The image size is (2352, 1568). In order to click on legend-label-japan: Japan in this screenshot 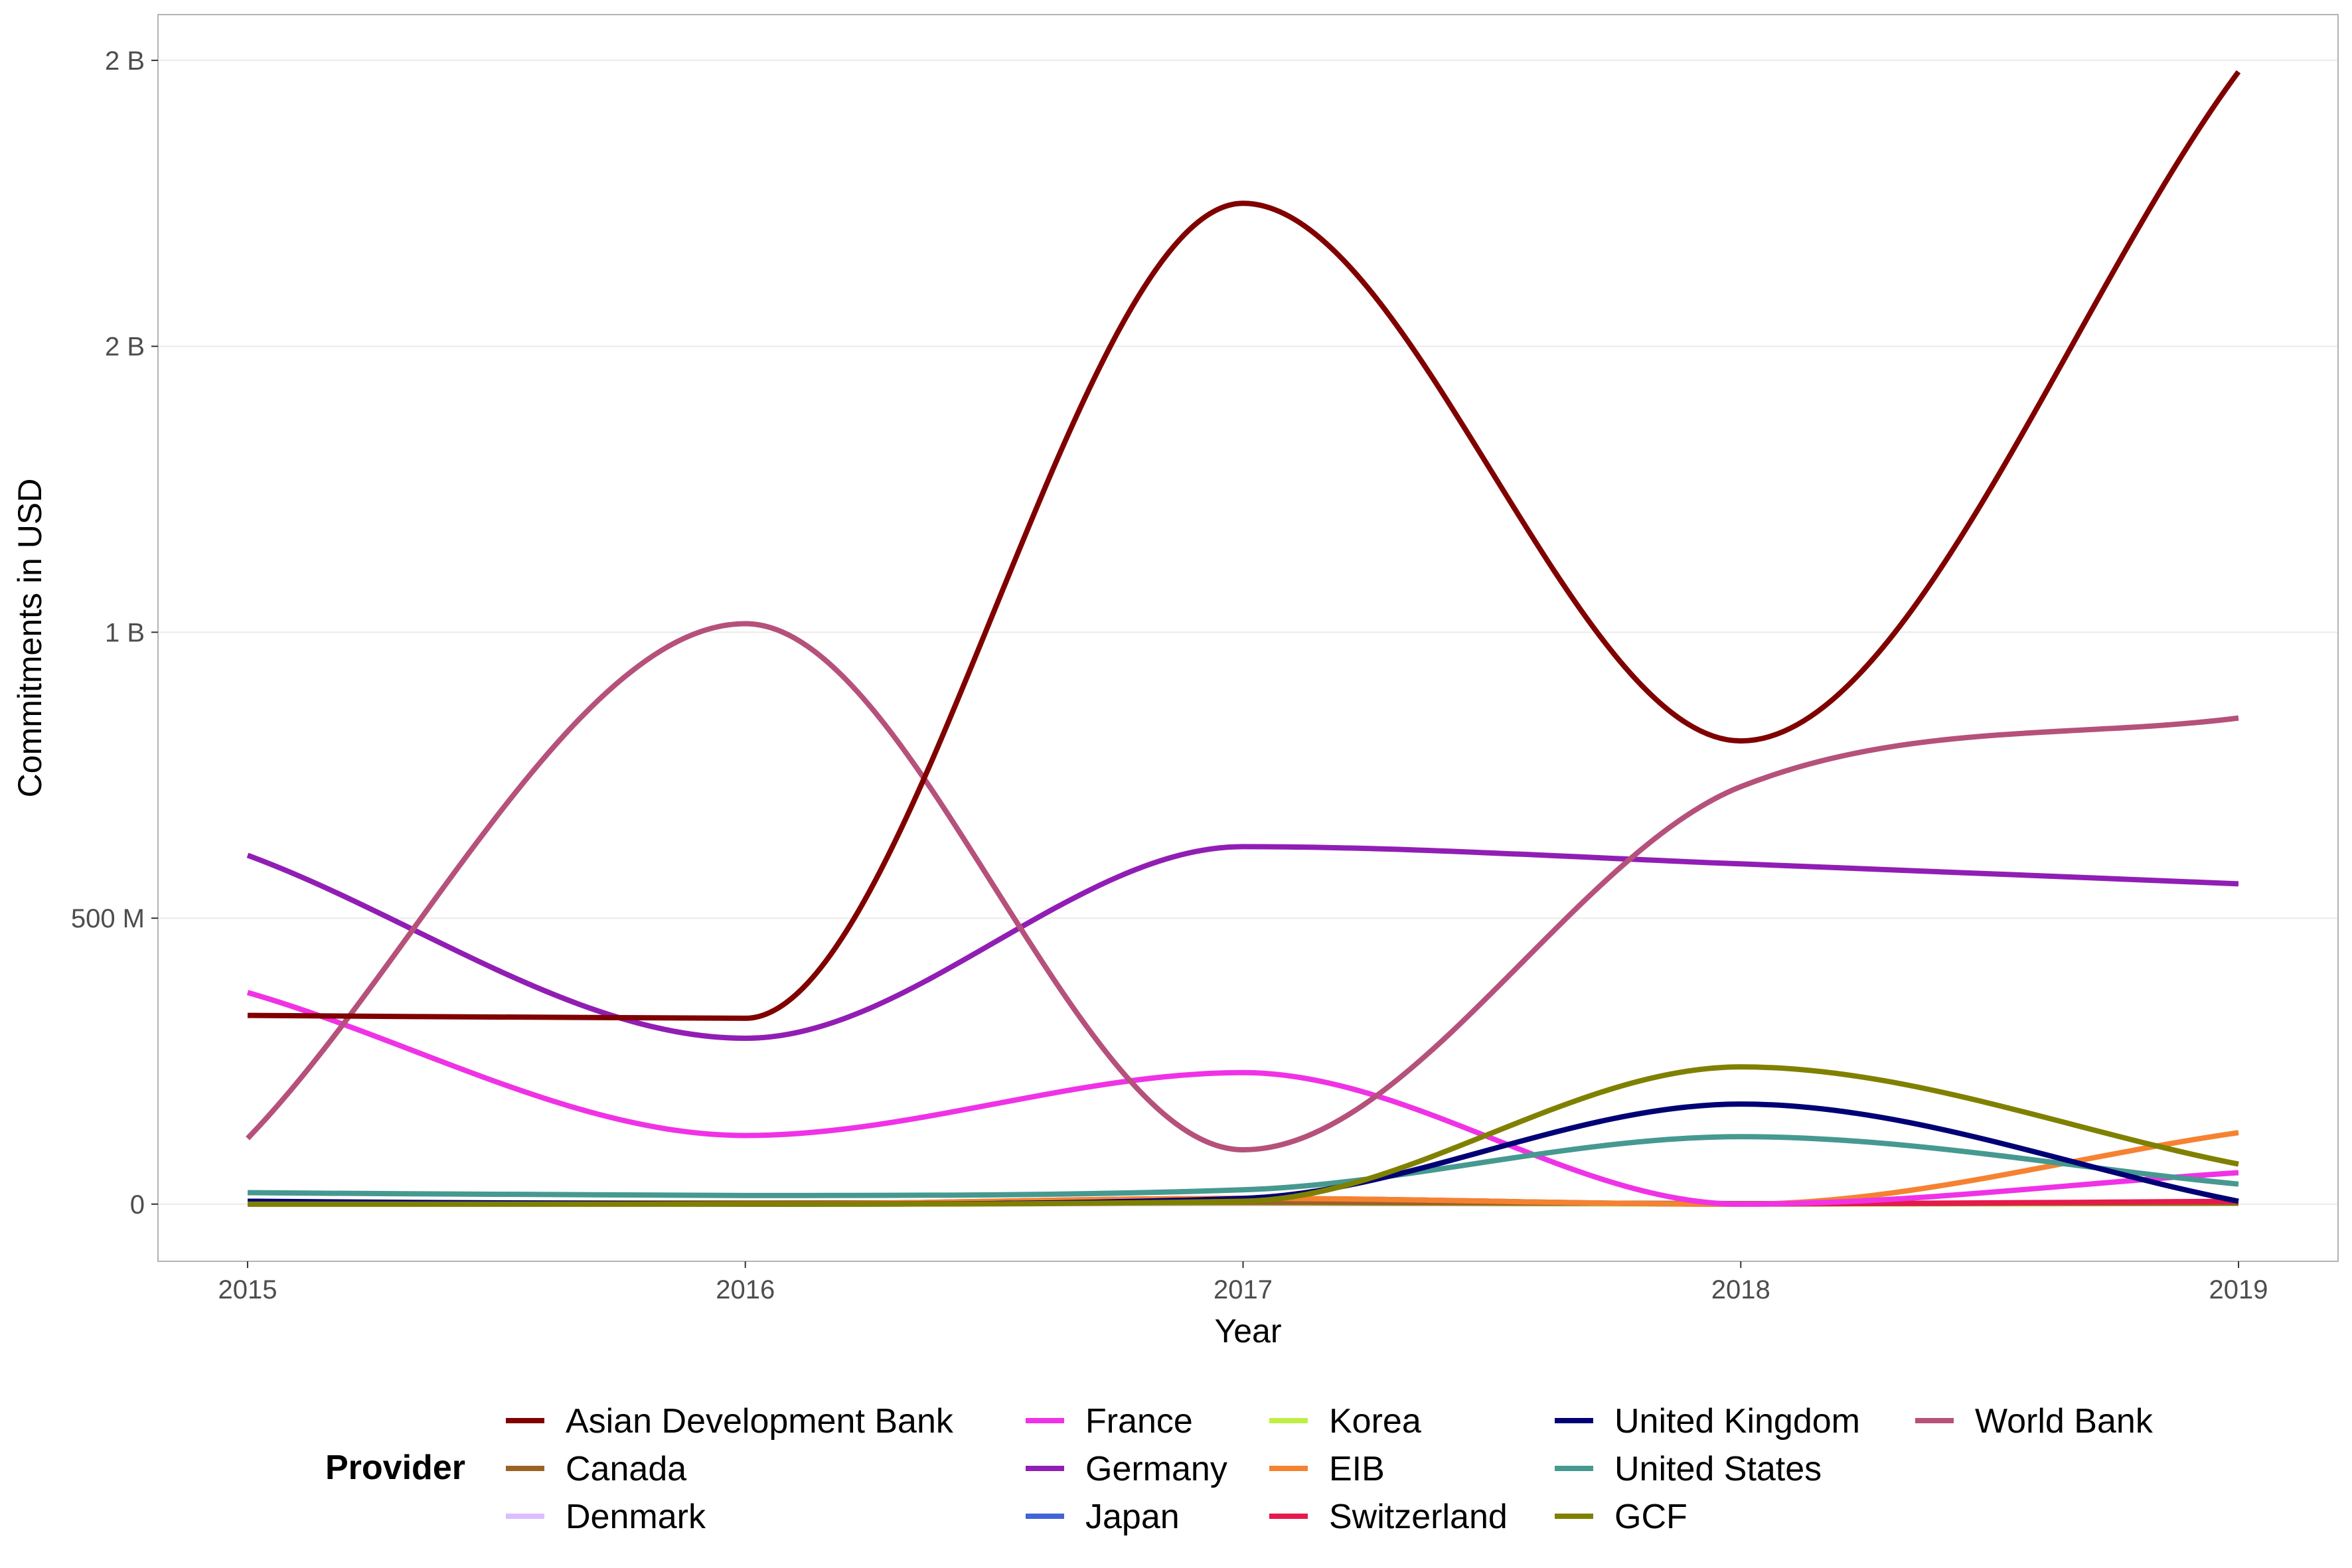, I will do `click(1132, 1517)`.